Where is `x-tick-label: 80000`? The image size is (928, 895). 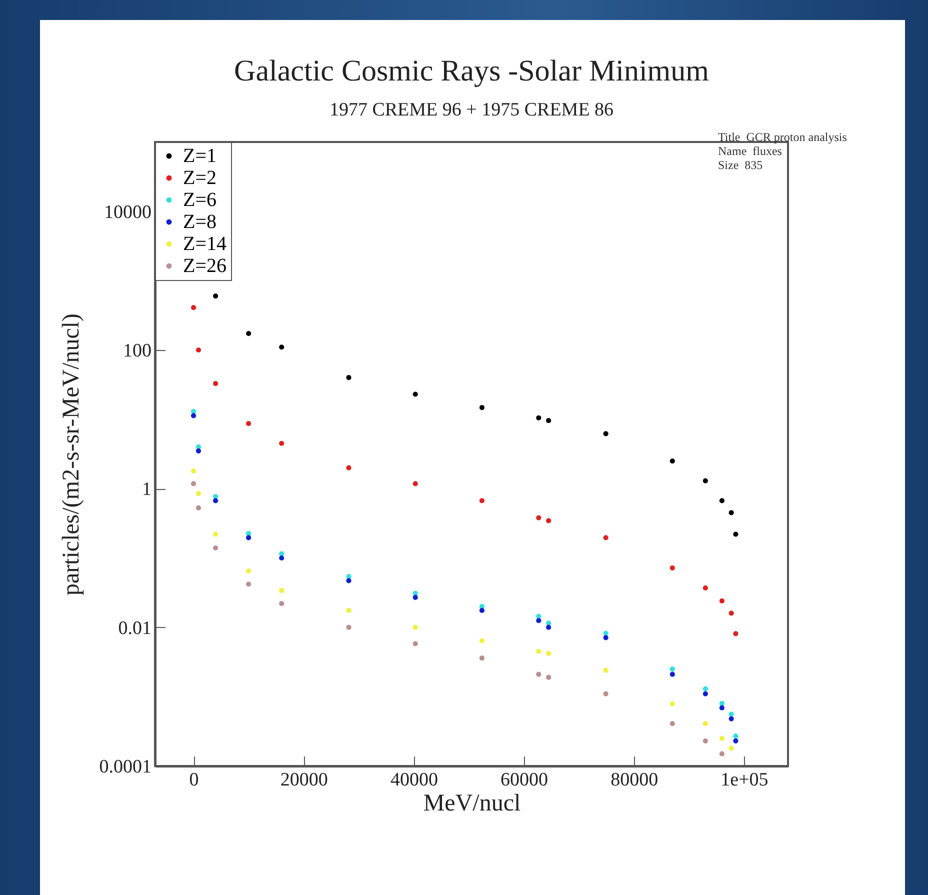
x-tick-label: 80000 is located at coordinates (634, 780).